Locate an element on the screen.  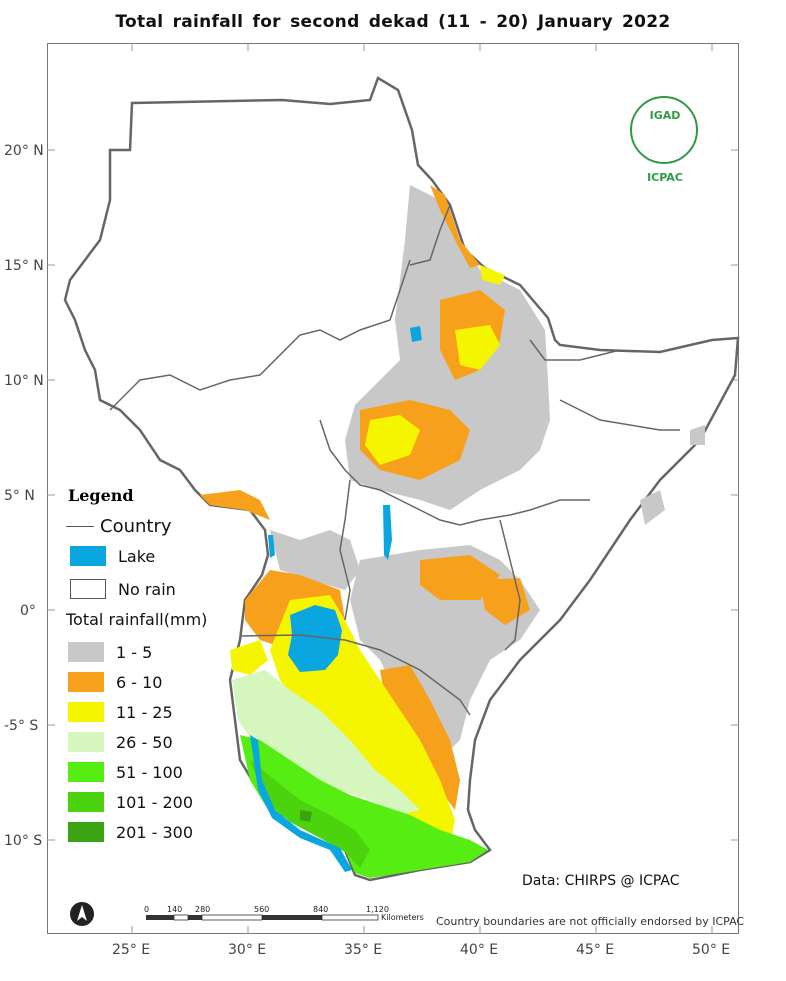
class-label: 51 - 100 is located at coordinates (149, 772).